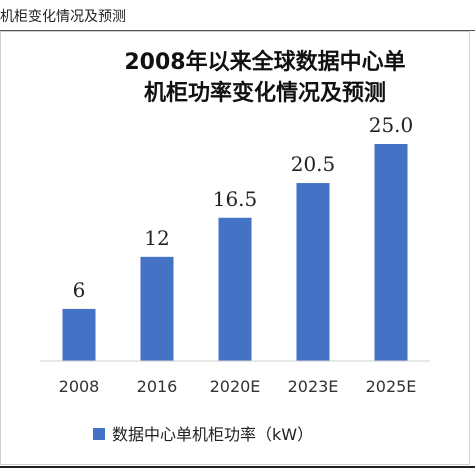  I want to click on category-labels-group: 2008 2016 2020E 2023E 2025E, so click(238, 386).